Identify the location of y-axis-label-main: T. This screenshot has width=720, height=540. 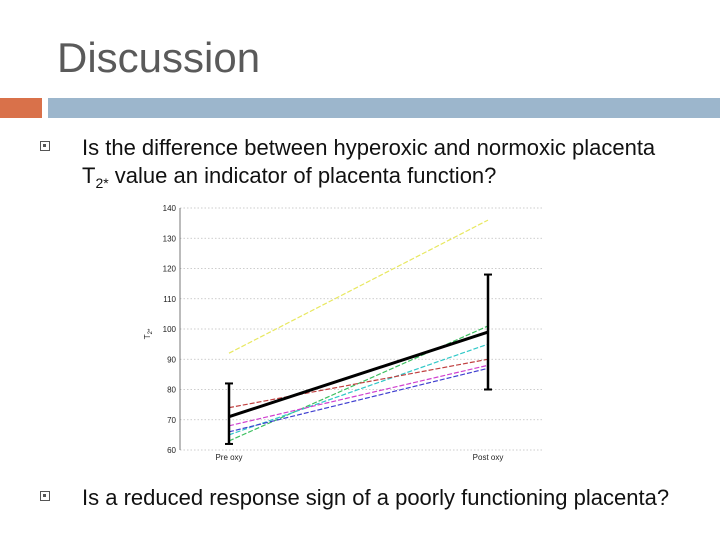
(147, 336).